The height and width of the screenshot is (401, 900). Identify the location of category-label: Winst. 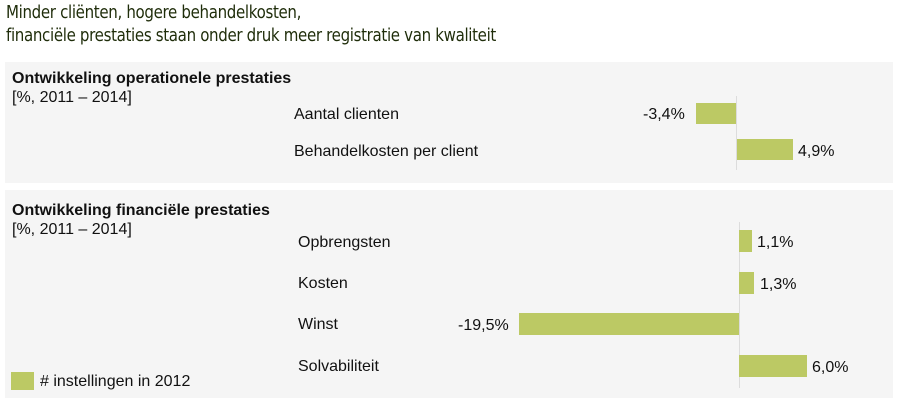
(318, 324).